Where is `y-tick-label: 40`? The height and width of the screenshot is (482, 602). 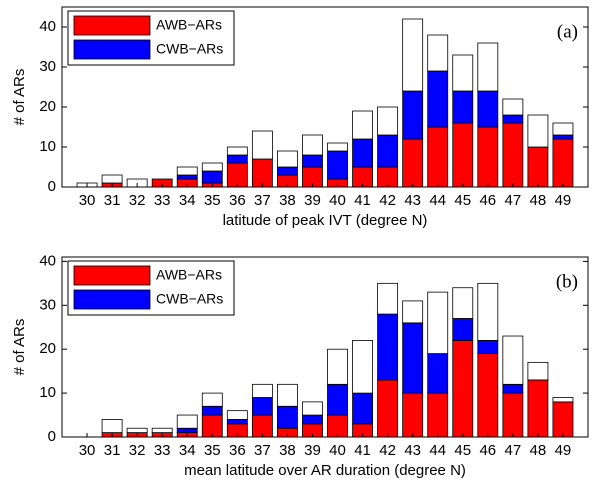 y-tick-label: 40 is located at coordinates (47, 26).